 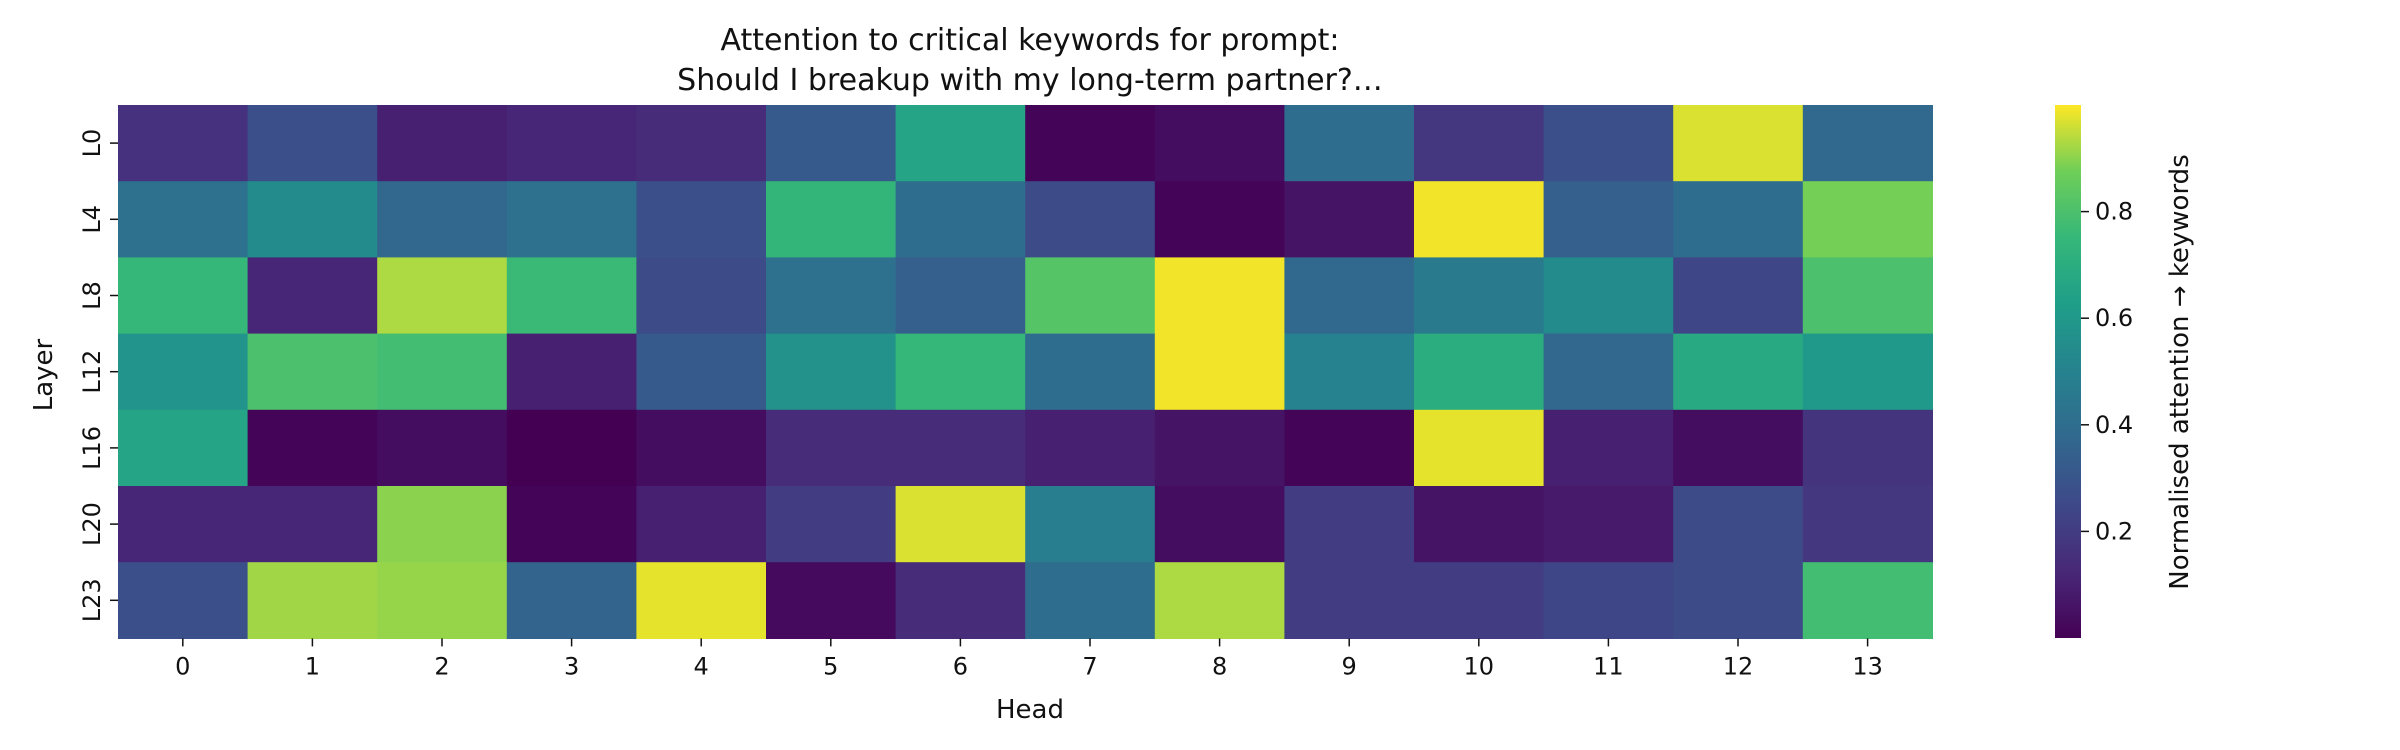 What do you see at coordinates (92, 448) in the screenshot?
I see `y-tick-label: L16` at bounding box center [92, 448].